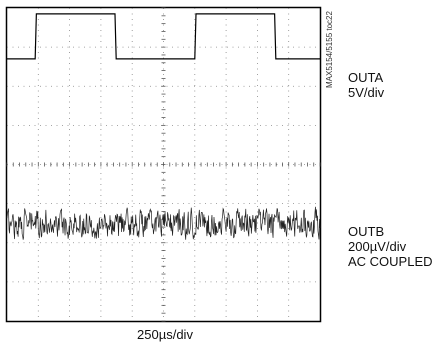 This screenshot has height=358, width=436. I want to click on outb-coupling: AC COUPLED, so click(390, 261).